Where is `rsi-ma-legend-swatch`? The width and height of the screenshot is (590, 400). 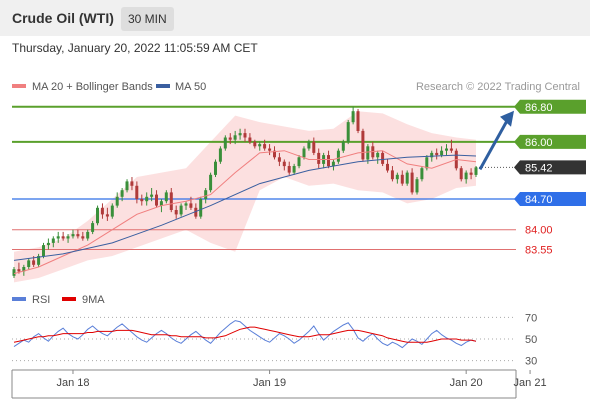 rsi-ma-legend-swatch is located at coordinates (69, 299).